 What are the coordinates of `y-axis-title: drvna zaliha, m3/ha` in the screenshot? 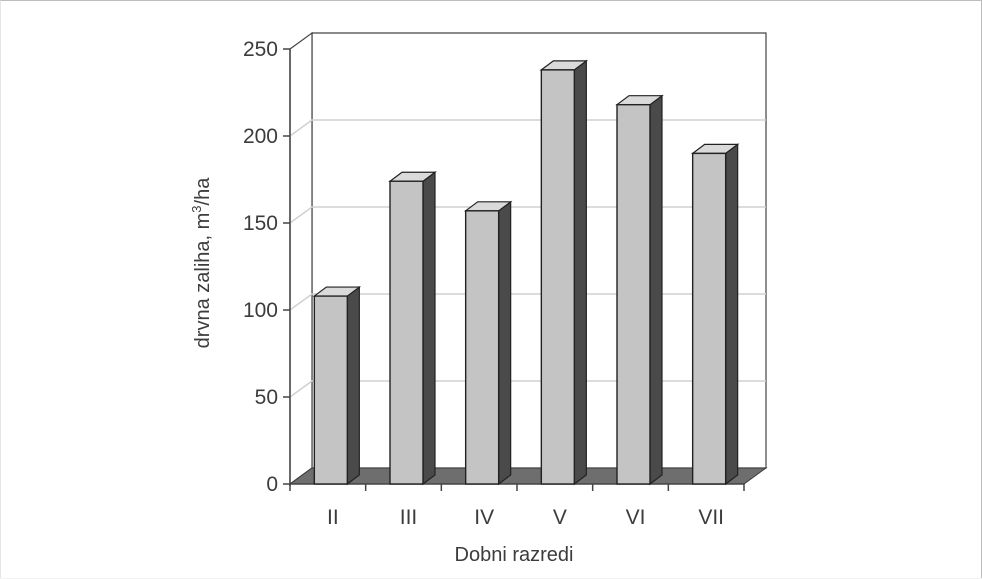 It's located at (201, 263).